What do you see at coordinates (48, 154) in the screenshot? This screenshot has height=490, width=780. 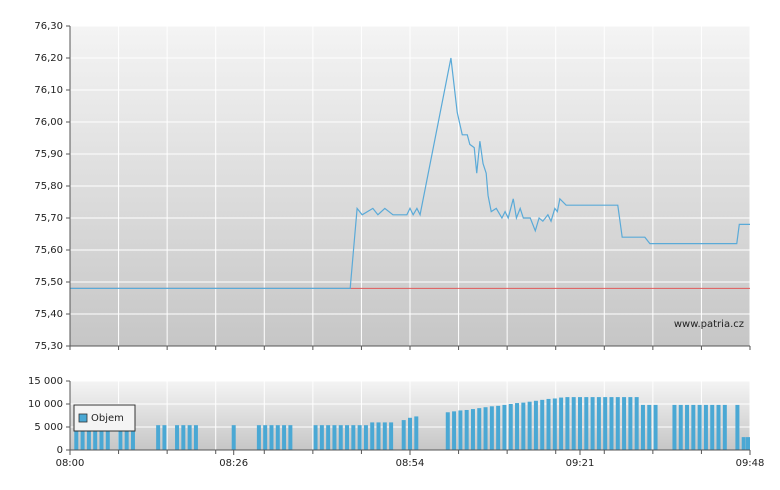 I see `y-tick-label: 75,90` at bounding box center [48, 154].